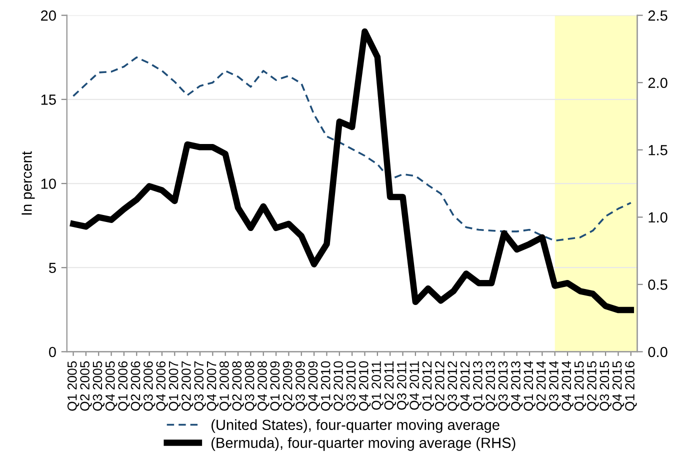  Describe the element at coordinates (402, 385) in the screenshot. I see `x-tick-label: Q3 2011` at that location.